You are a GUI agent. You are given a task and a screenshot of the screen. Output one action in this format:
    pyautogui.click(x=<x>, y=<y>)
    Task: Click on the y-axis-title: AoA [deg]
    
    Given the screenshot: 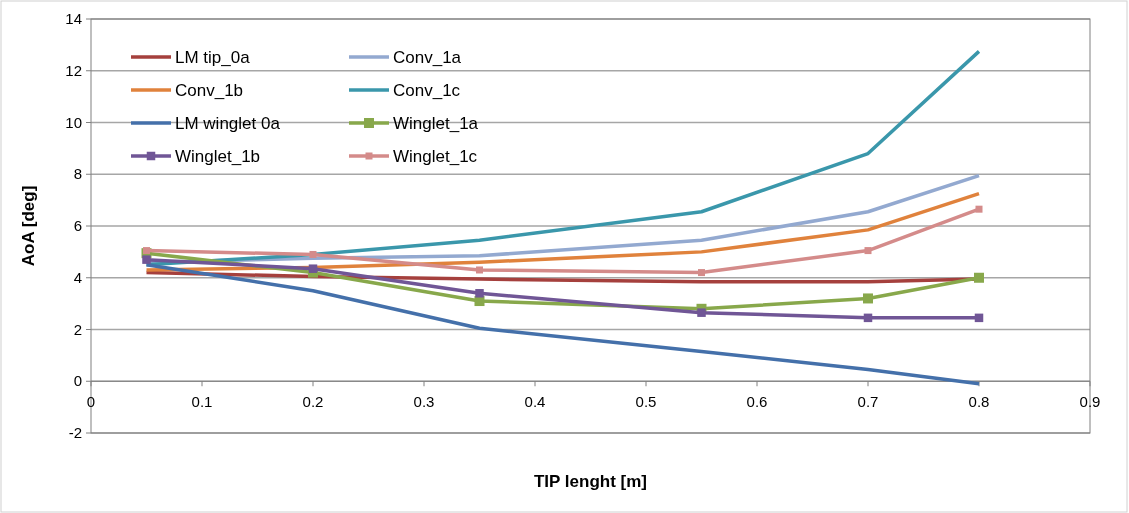 What is the action you would take?
    pyautogui.click(x=28, y=226)
    